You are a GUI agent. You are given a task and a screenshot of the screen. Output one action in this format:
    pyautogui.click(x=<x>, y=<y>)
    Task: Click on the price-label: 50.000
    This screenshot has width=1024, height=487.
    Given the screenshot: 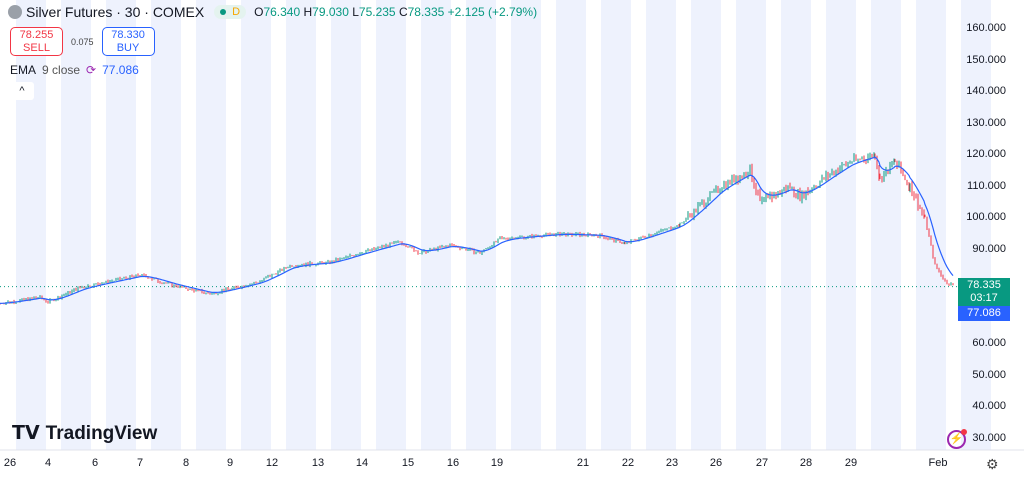 What is the action you would take?
    pyautogui.click(x=989, y=374)
    